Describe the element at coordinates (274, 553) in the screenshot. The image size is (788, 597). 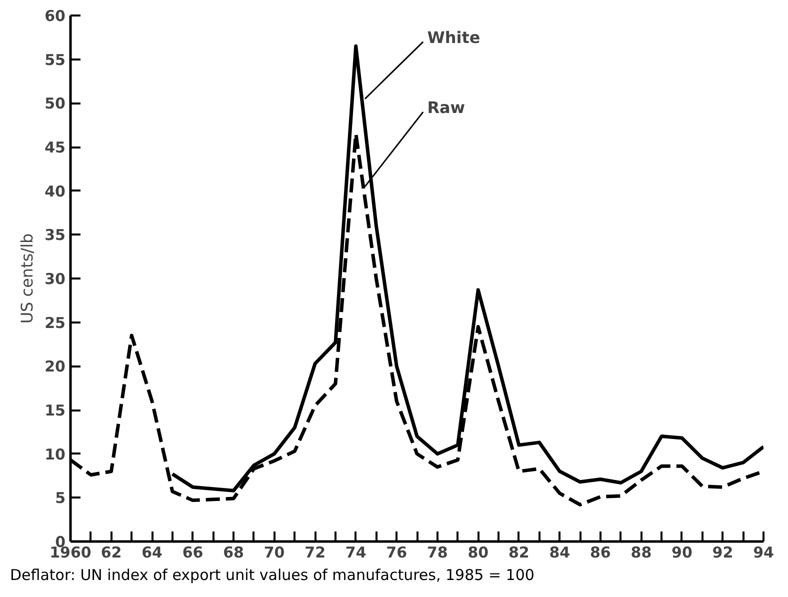
I see `x-tick-label: 70` at that location.